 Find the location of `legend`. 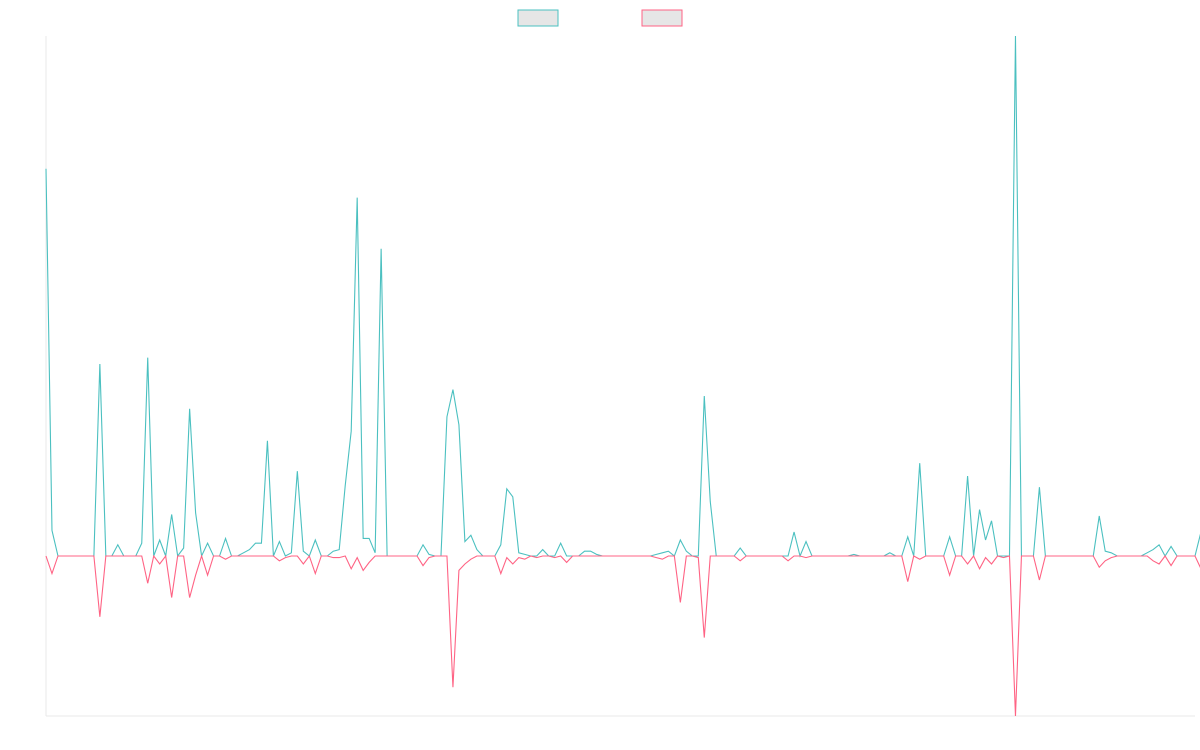

legend is located at coordinates (600, 18).